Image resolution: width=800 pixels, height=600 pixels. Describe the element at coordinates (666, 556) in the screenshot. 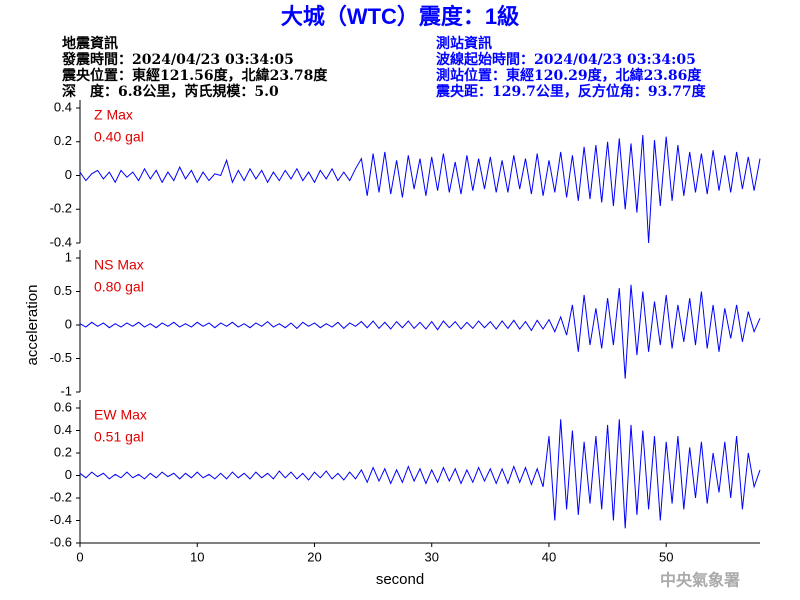

I see `x-tick-label: 50` at that location.